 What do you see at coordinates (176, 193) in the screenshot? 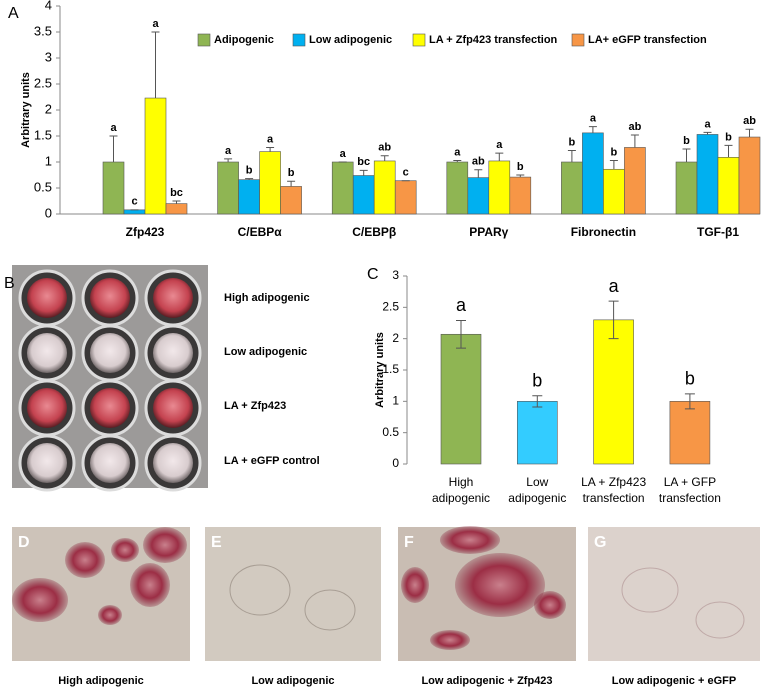
I see `significance-letter: bc` at bounding box center [176, 193].